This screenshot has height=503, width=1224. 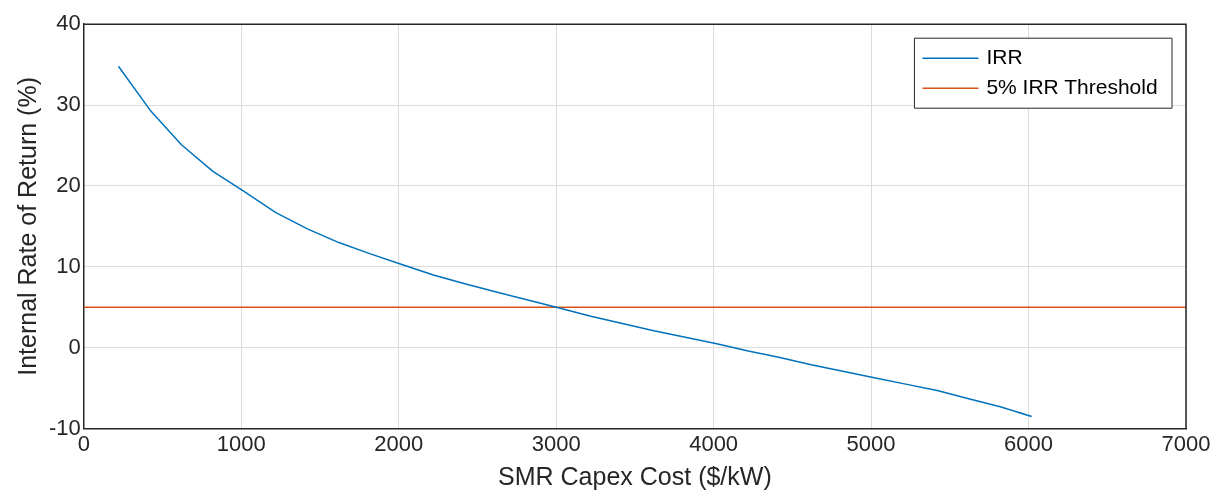 I want to click on y-tick-label: 10, so click(x=68, y=265).